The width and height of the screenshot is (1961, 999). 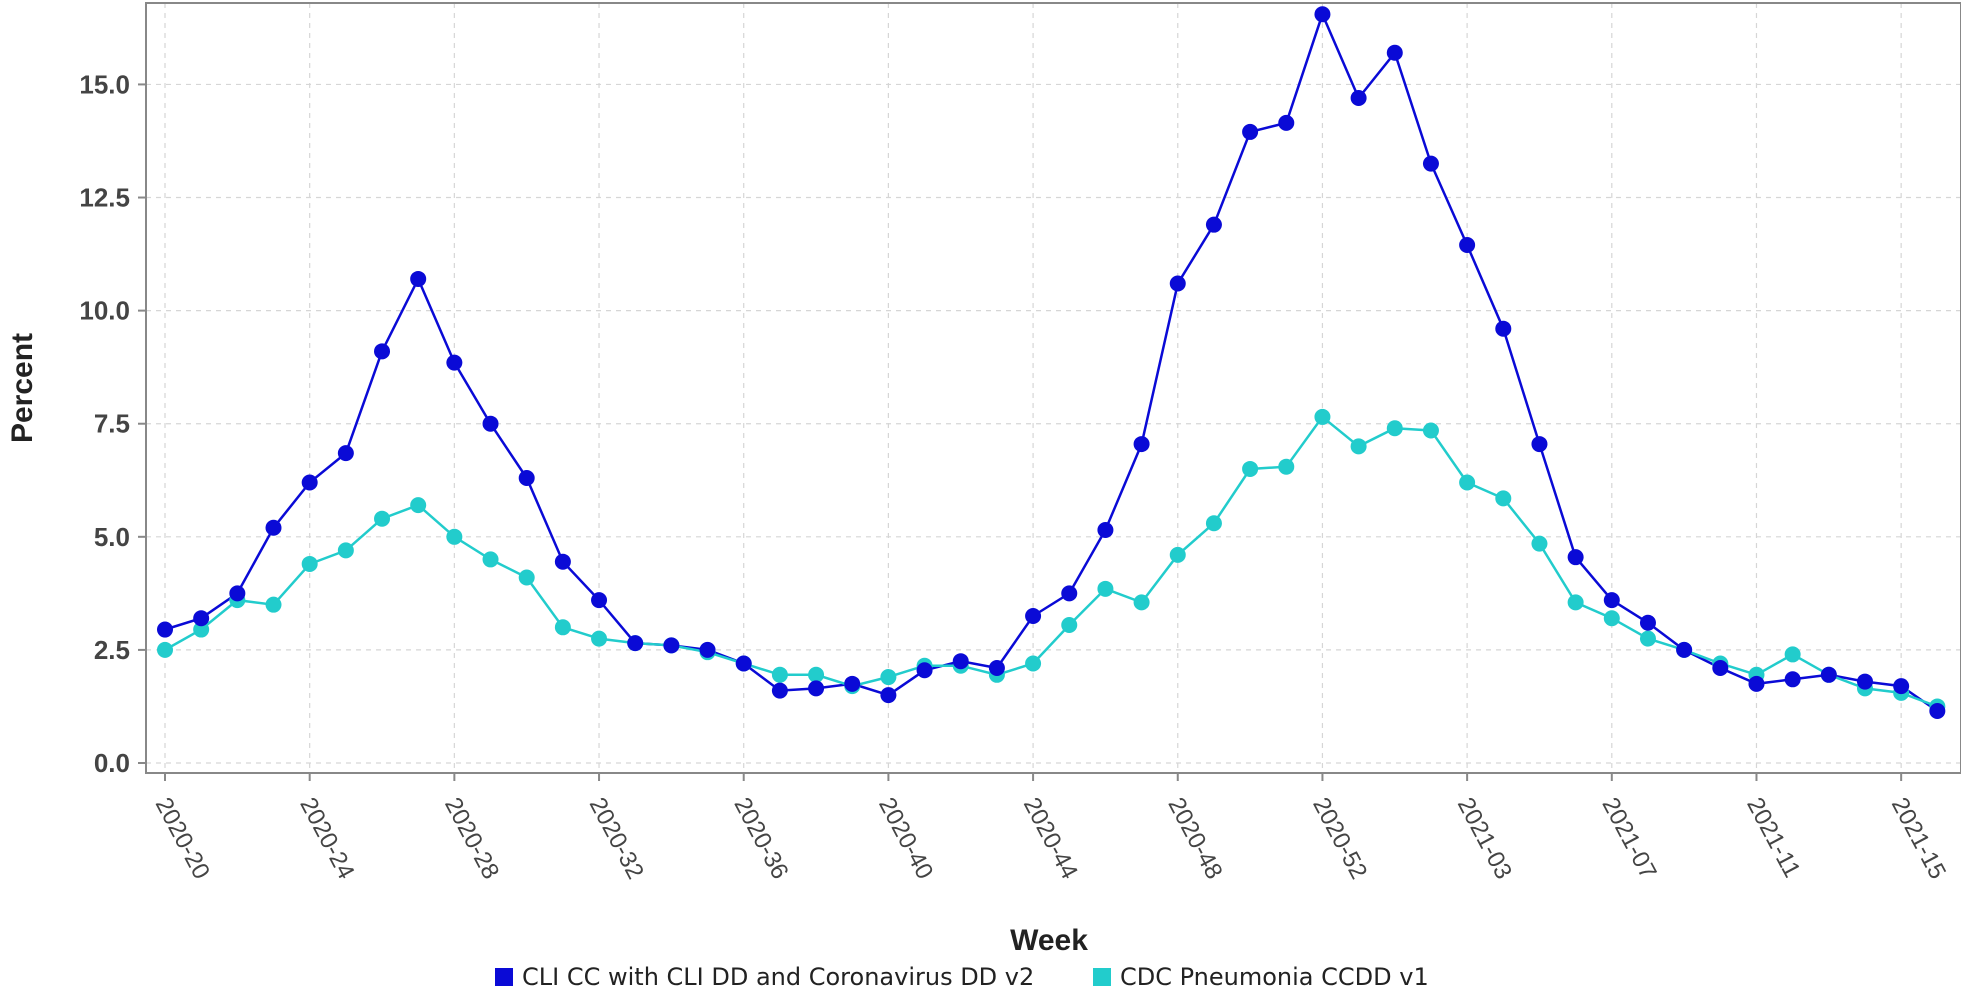 What do you see at coordinates (471, 838) in the screenshot?
I see `x-tick-label: 2020-28` at bounding box center [471, 838].